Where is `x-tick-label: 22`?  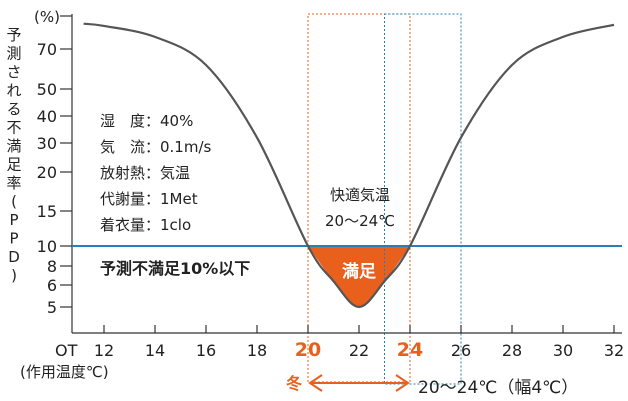 x-tick-label: 22 is located at coordinates (359, 350).